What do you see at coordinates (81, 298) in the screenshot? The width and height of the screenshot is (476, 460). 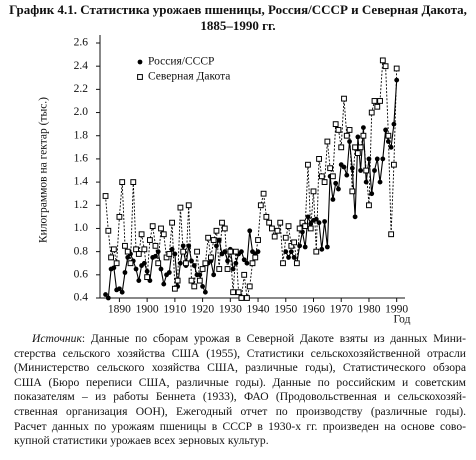 I see `y-tick-label: 0.4` at bounding box center [81, 298].